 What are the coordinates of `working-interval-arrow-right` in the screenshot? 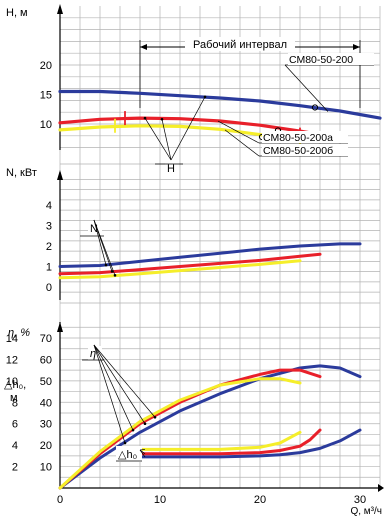 It's located at (356, 47).